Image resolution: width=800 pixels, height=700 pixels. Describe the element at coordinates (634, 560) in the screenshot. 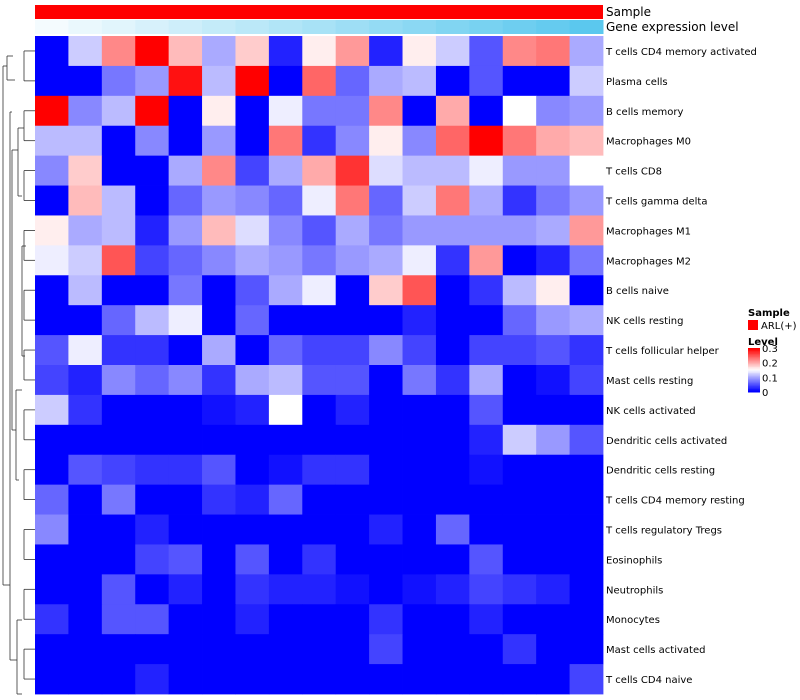

I see `row-label: Eosinophils` at that location.